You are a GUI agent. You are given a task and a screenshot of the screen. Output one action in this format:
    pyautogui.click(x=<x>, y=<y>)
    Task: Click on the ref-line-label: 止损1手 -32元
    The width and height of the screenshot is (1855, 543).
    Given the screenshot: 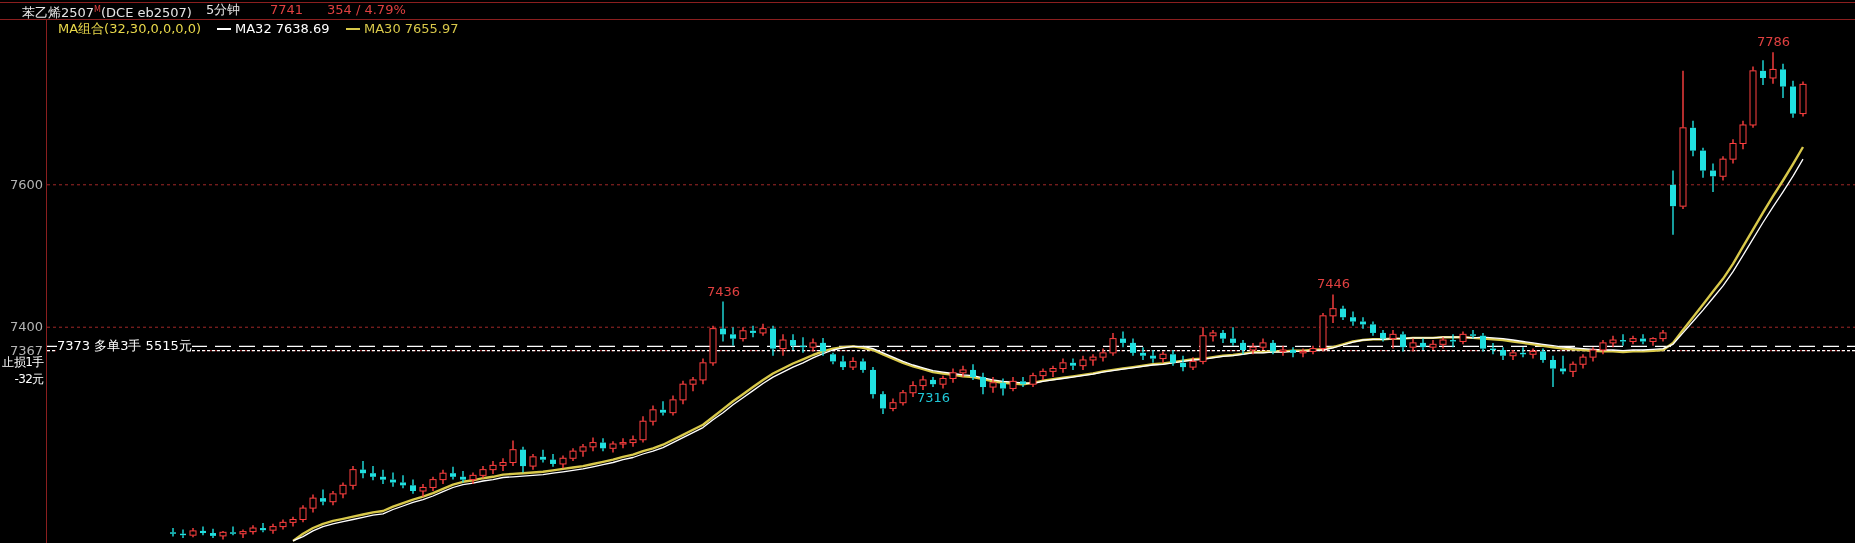 What is the action you would take?
    pyautogui.click(x=22, y=371)
    